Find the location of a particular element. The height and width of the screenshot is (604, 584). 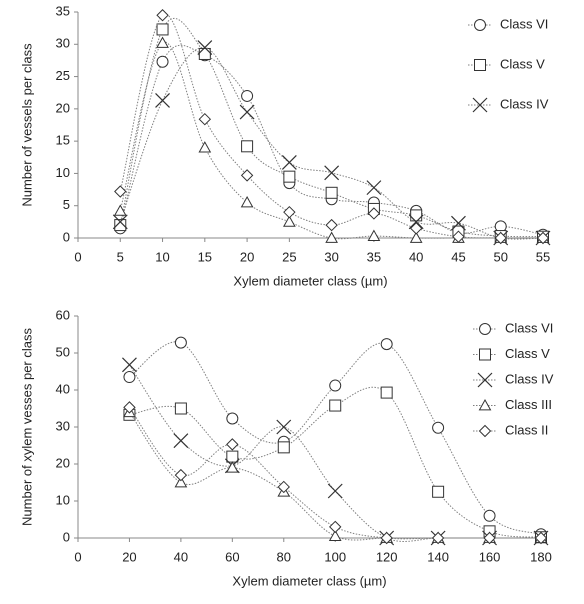

y-tick-label: 50 is located at coordinates (63, 351).